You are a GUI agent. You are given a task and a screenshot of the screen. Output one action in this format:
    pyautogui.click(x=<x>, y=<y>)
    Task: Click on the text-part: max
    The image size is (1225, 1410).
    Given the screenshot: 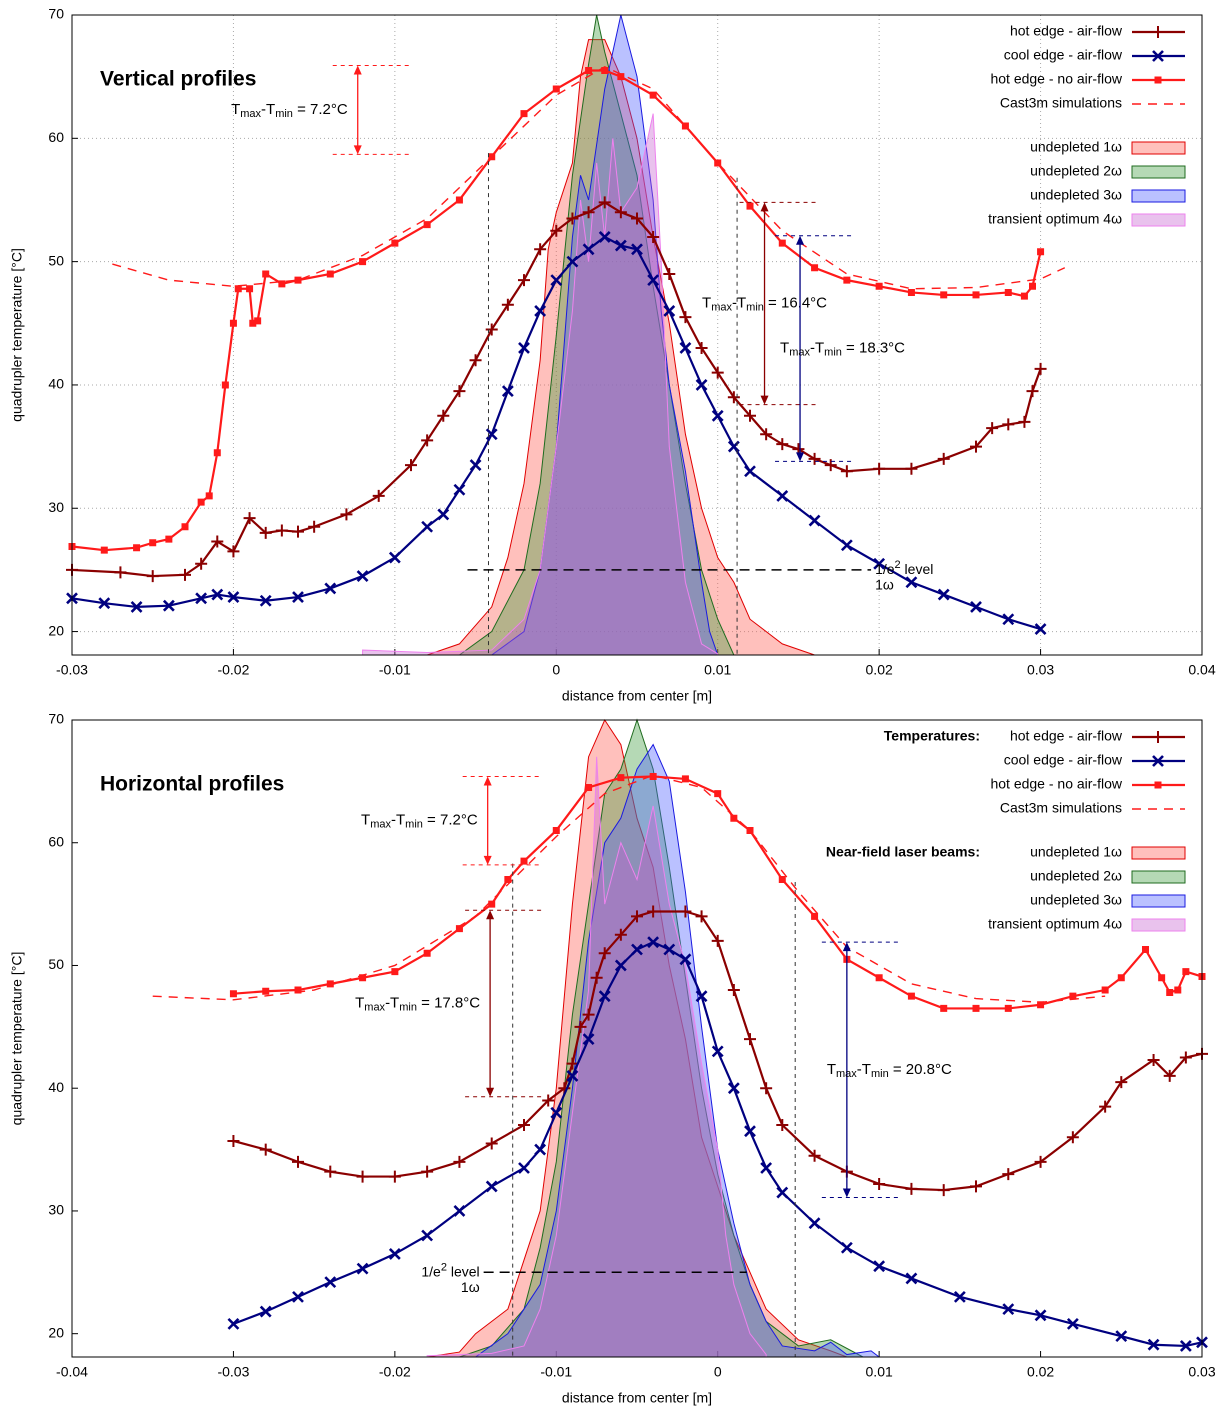 What is the action you would take?
    pyautogui.click(x=250, y=114)
    